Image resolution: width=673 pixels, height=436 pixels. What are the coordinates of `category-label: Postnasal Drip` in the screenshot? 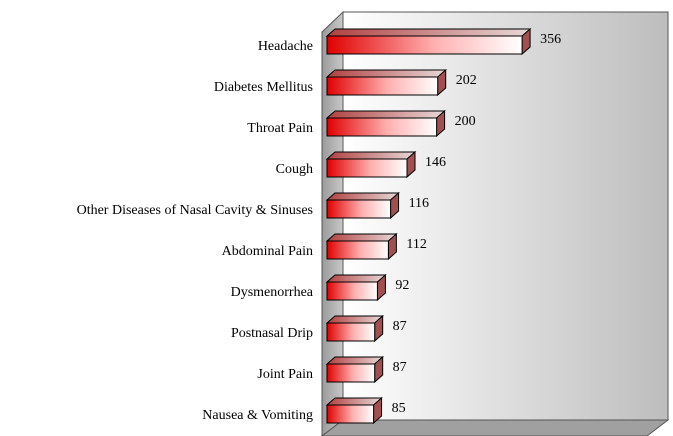 It's located at (272, 333).